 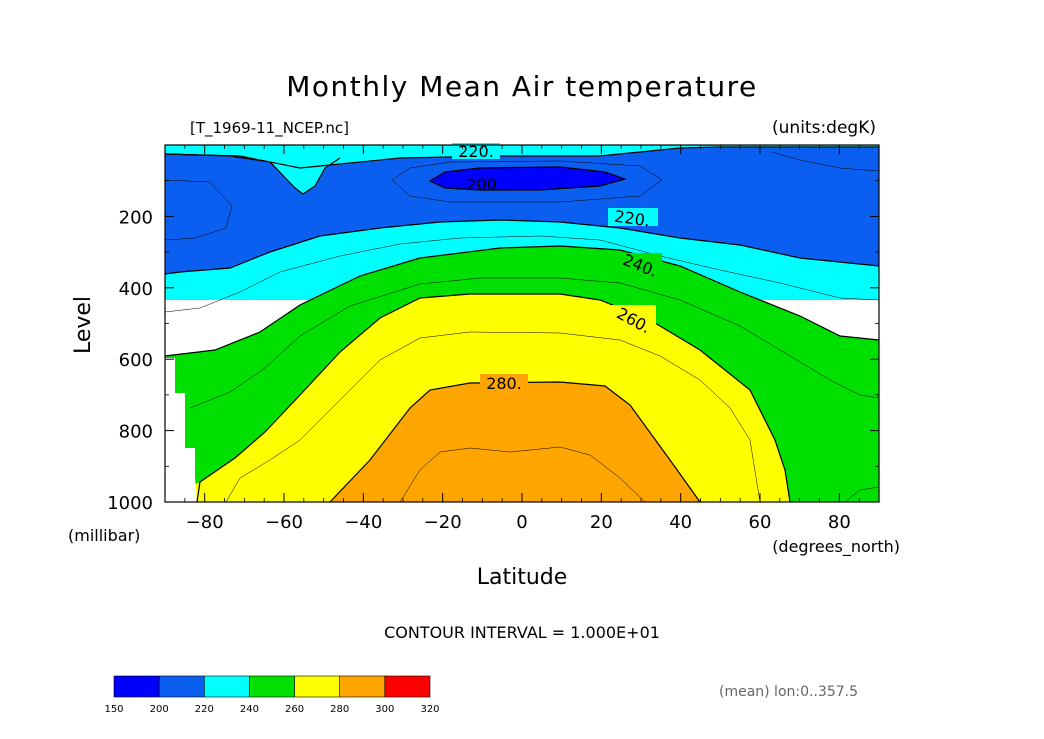 What do you see at coordinates (136, 360) in the screenshot?
I see `y-tick-label: 600` at bounding box center [136, 360].